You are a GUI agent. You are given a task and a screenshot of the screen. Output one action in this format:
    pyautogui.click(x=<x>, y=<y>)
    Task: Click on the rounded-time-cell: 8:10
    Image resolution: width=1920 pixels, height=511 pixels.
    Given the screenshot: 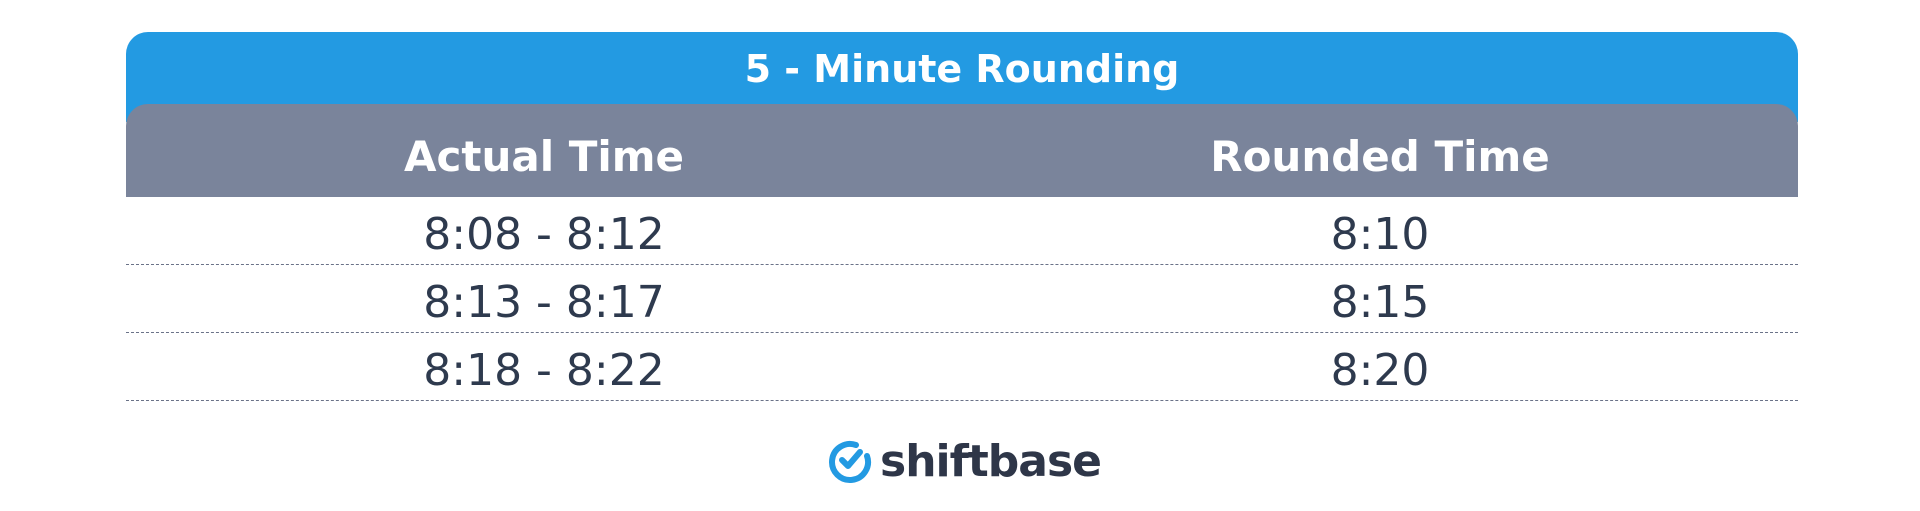 What is the action you would take?
    pyautogui.click(x=1380, y=234)
    